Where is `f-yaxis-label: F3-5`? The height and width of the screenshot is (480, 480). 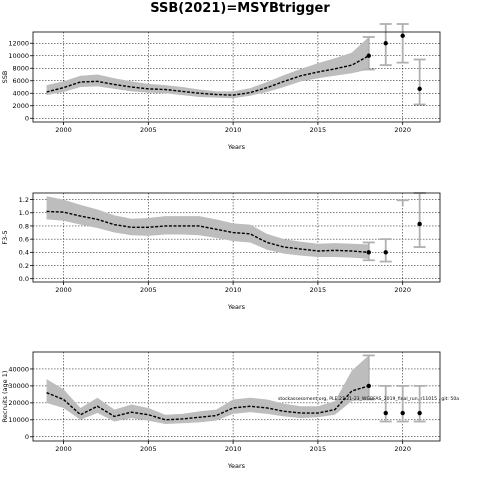
f-yaxis-label: F3-5 is located at coordinates (5, 237).